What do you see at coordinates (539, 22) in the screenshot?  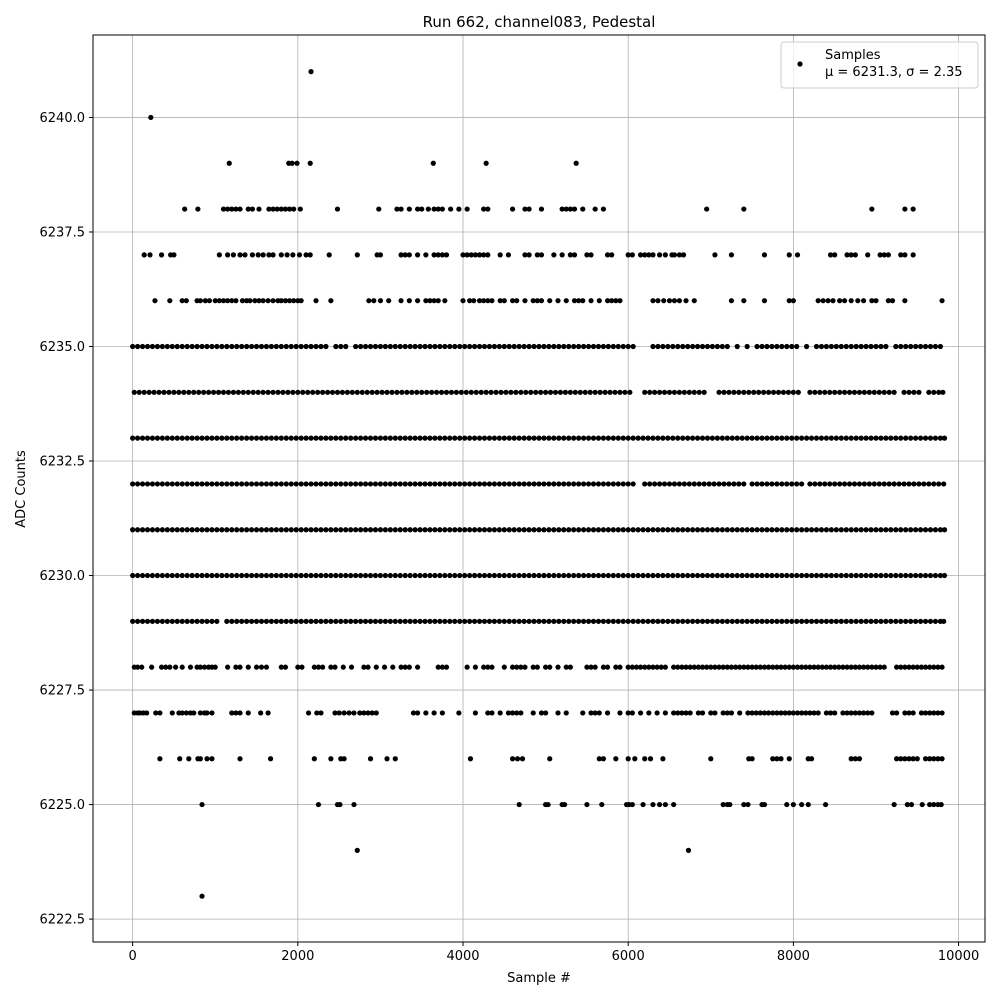 I see `chart-title: Run 662, channel083, Pedestal` at bounding box center [539, 22].